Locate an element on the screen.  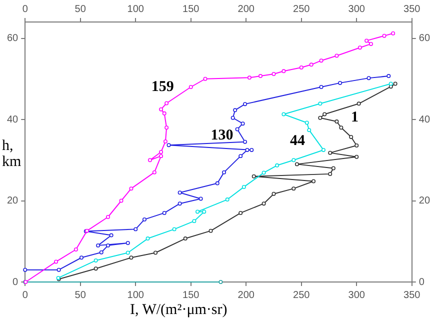
x-axis-title: I, W/(m²·μm·sr) is located at coordinates (179, 310).